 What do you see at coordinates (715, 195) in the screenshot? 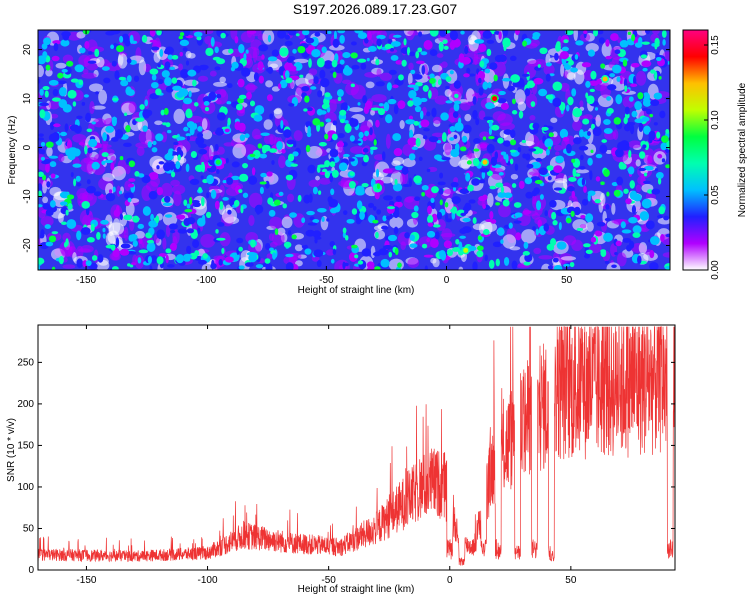
I see `colorbar-tick-label: 0.05` at bounding box center [715, 195].